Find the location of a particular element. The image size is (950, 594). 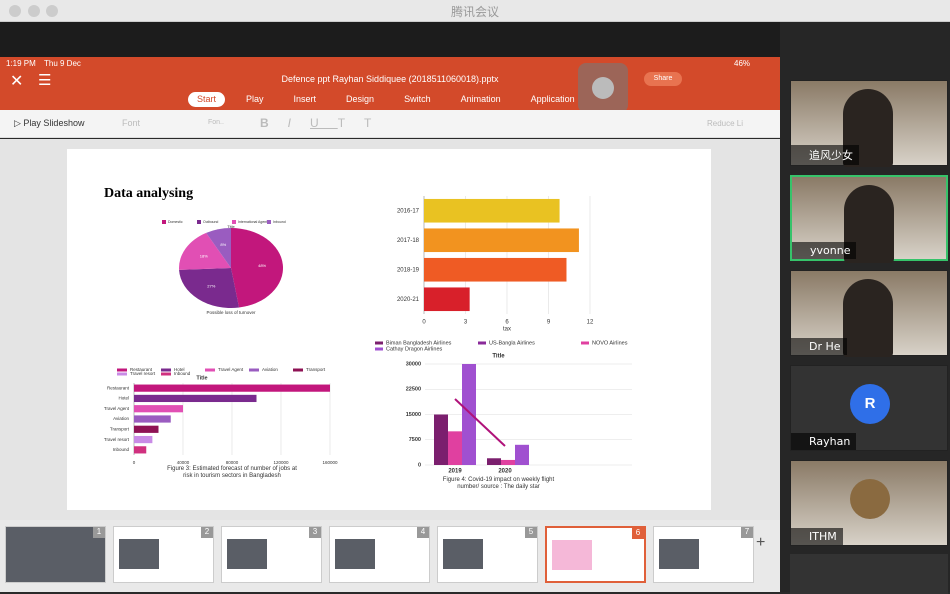

tab: Animation is located at coordinates (480, 99).